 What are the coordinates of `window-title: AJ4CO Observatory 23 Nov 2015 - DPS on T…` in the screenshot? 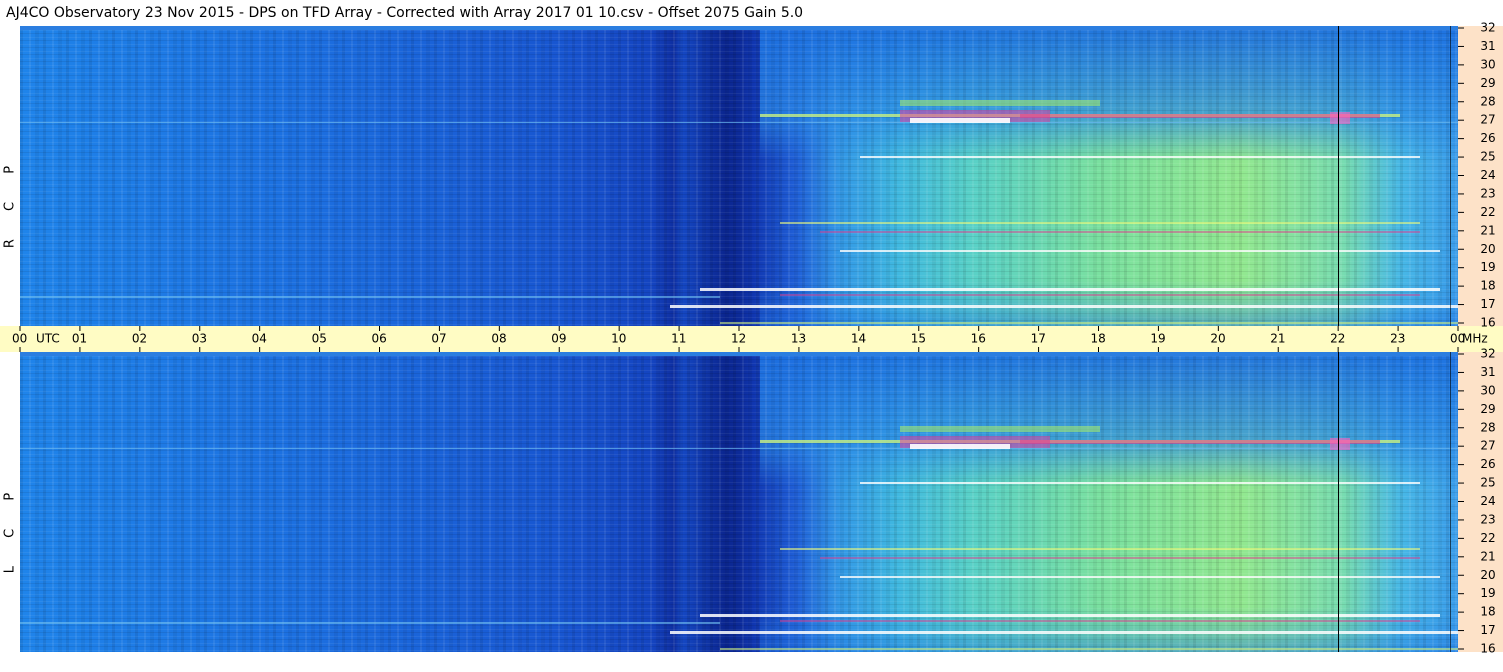 It's located at (404, 13).